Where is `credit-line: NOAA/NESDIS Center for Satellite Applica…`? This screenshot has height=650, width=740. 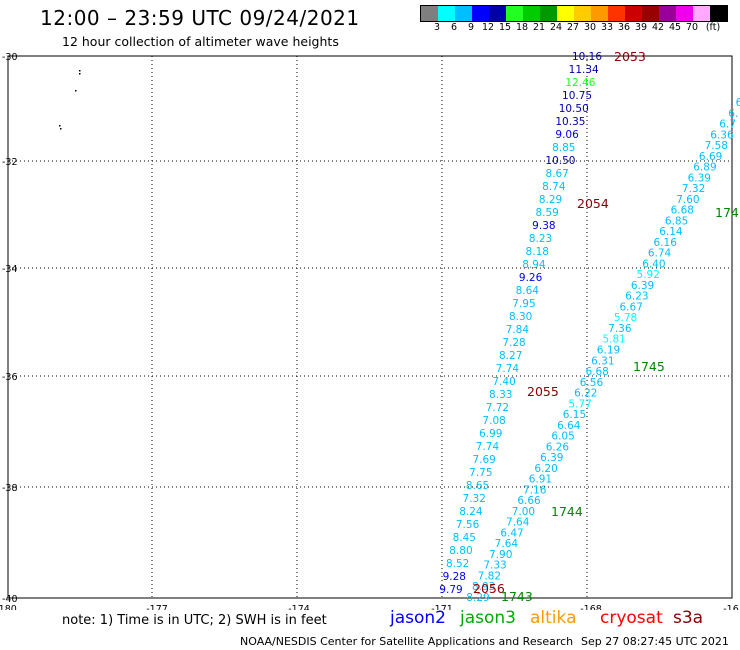
credit-line: NOAA/NESDIS Center for Satellite Applica… is located at coordinates (407, 641).